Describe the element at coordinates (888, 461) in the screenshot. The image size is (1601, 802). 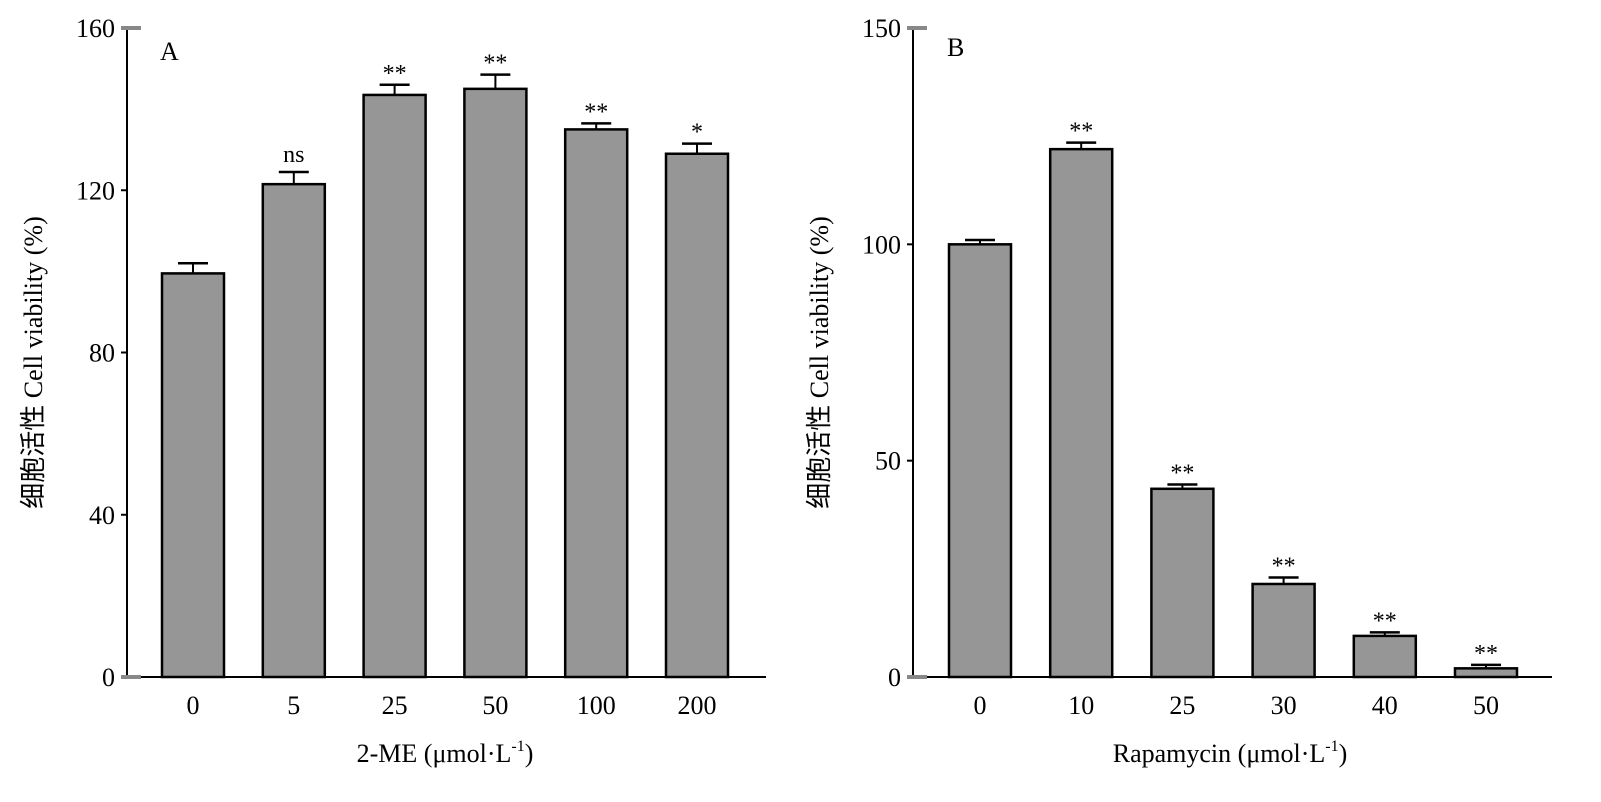
I see `y-tick-label: 50` at that location.